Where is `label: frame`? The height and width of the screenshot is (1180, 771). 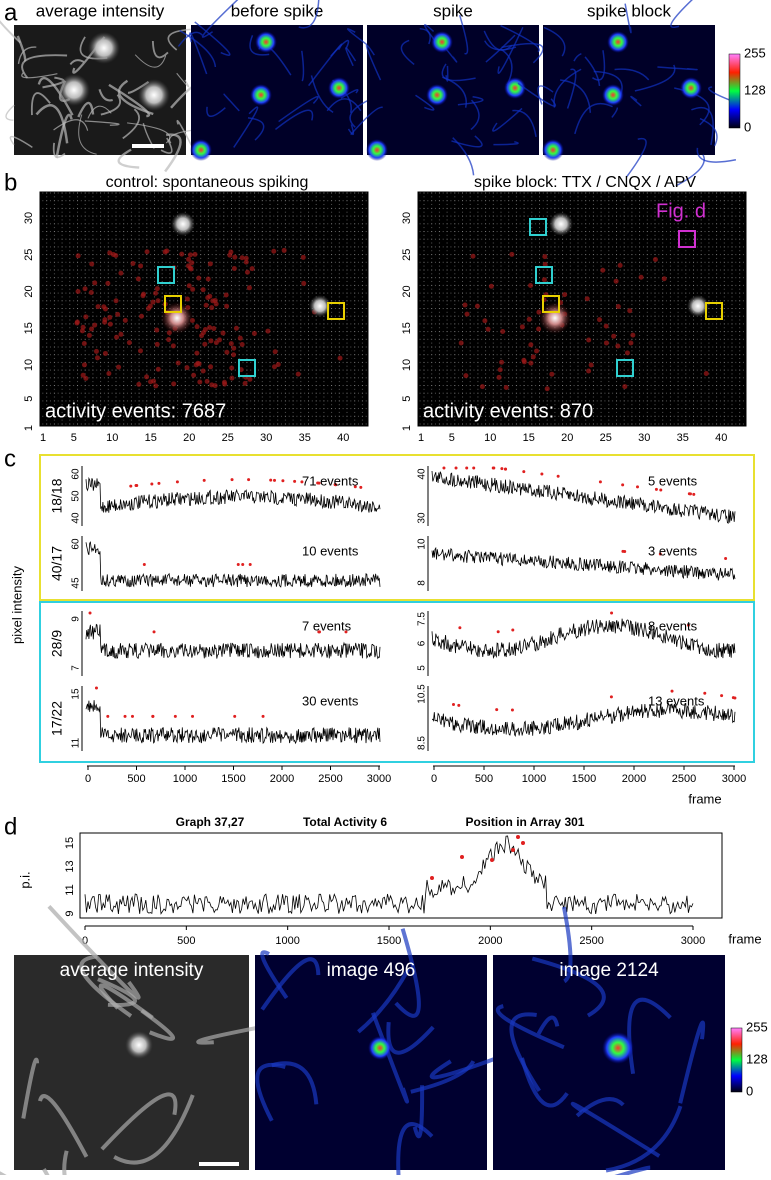 label: frame is located at coordinates (704, 798).